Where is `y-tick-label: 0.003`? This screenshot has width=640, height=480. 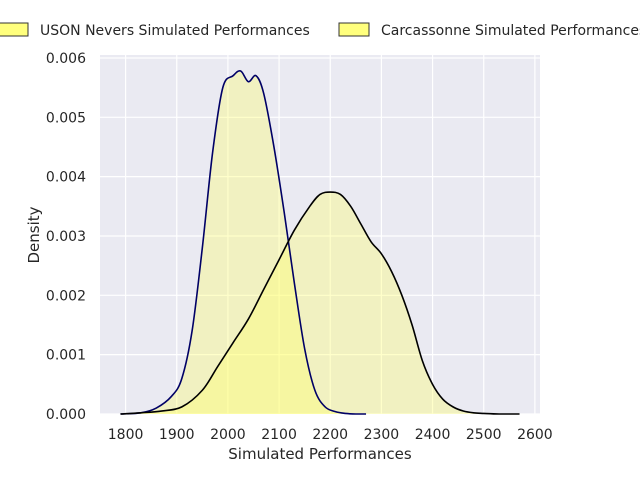 y-tick-label: 0.003 is located at coordinates (66, 237).